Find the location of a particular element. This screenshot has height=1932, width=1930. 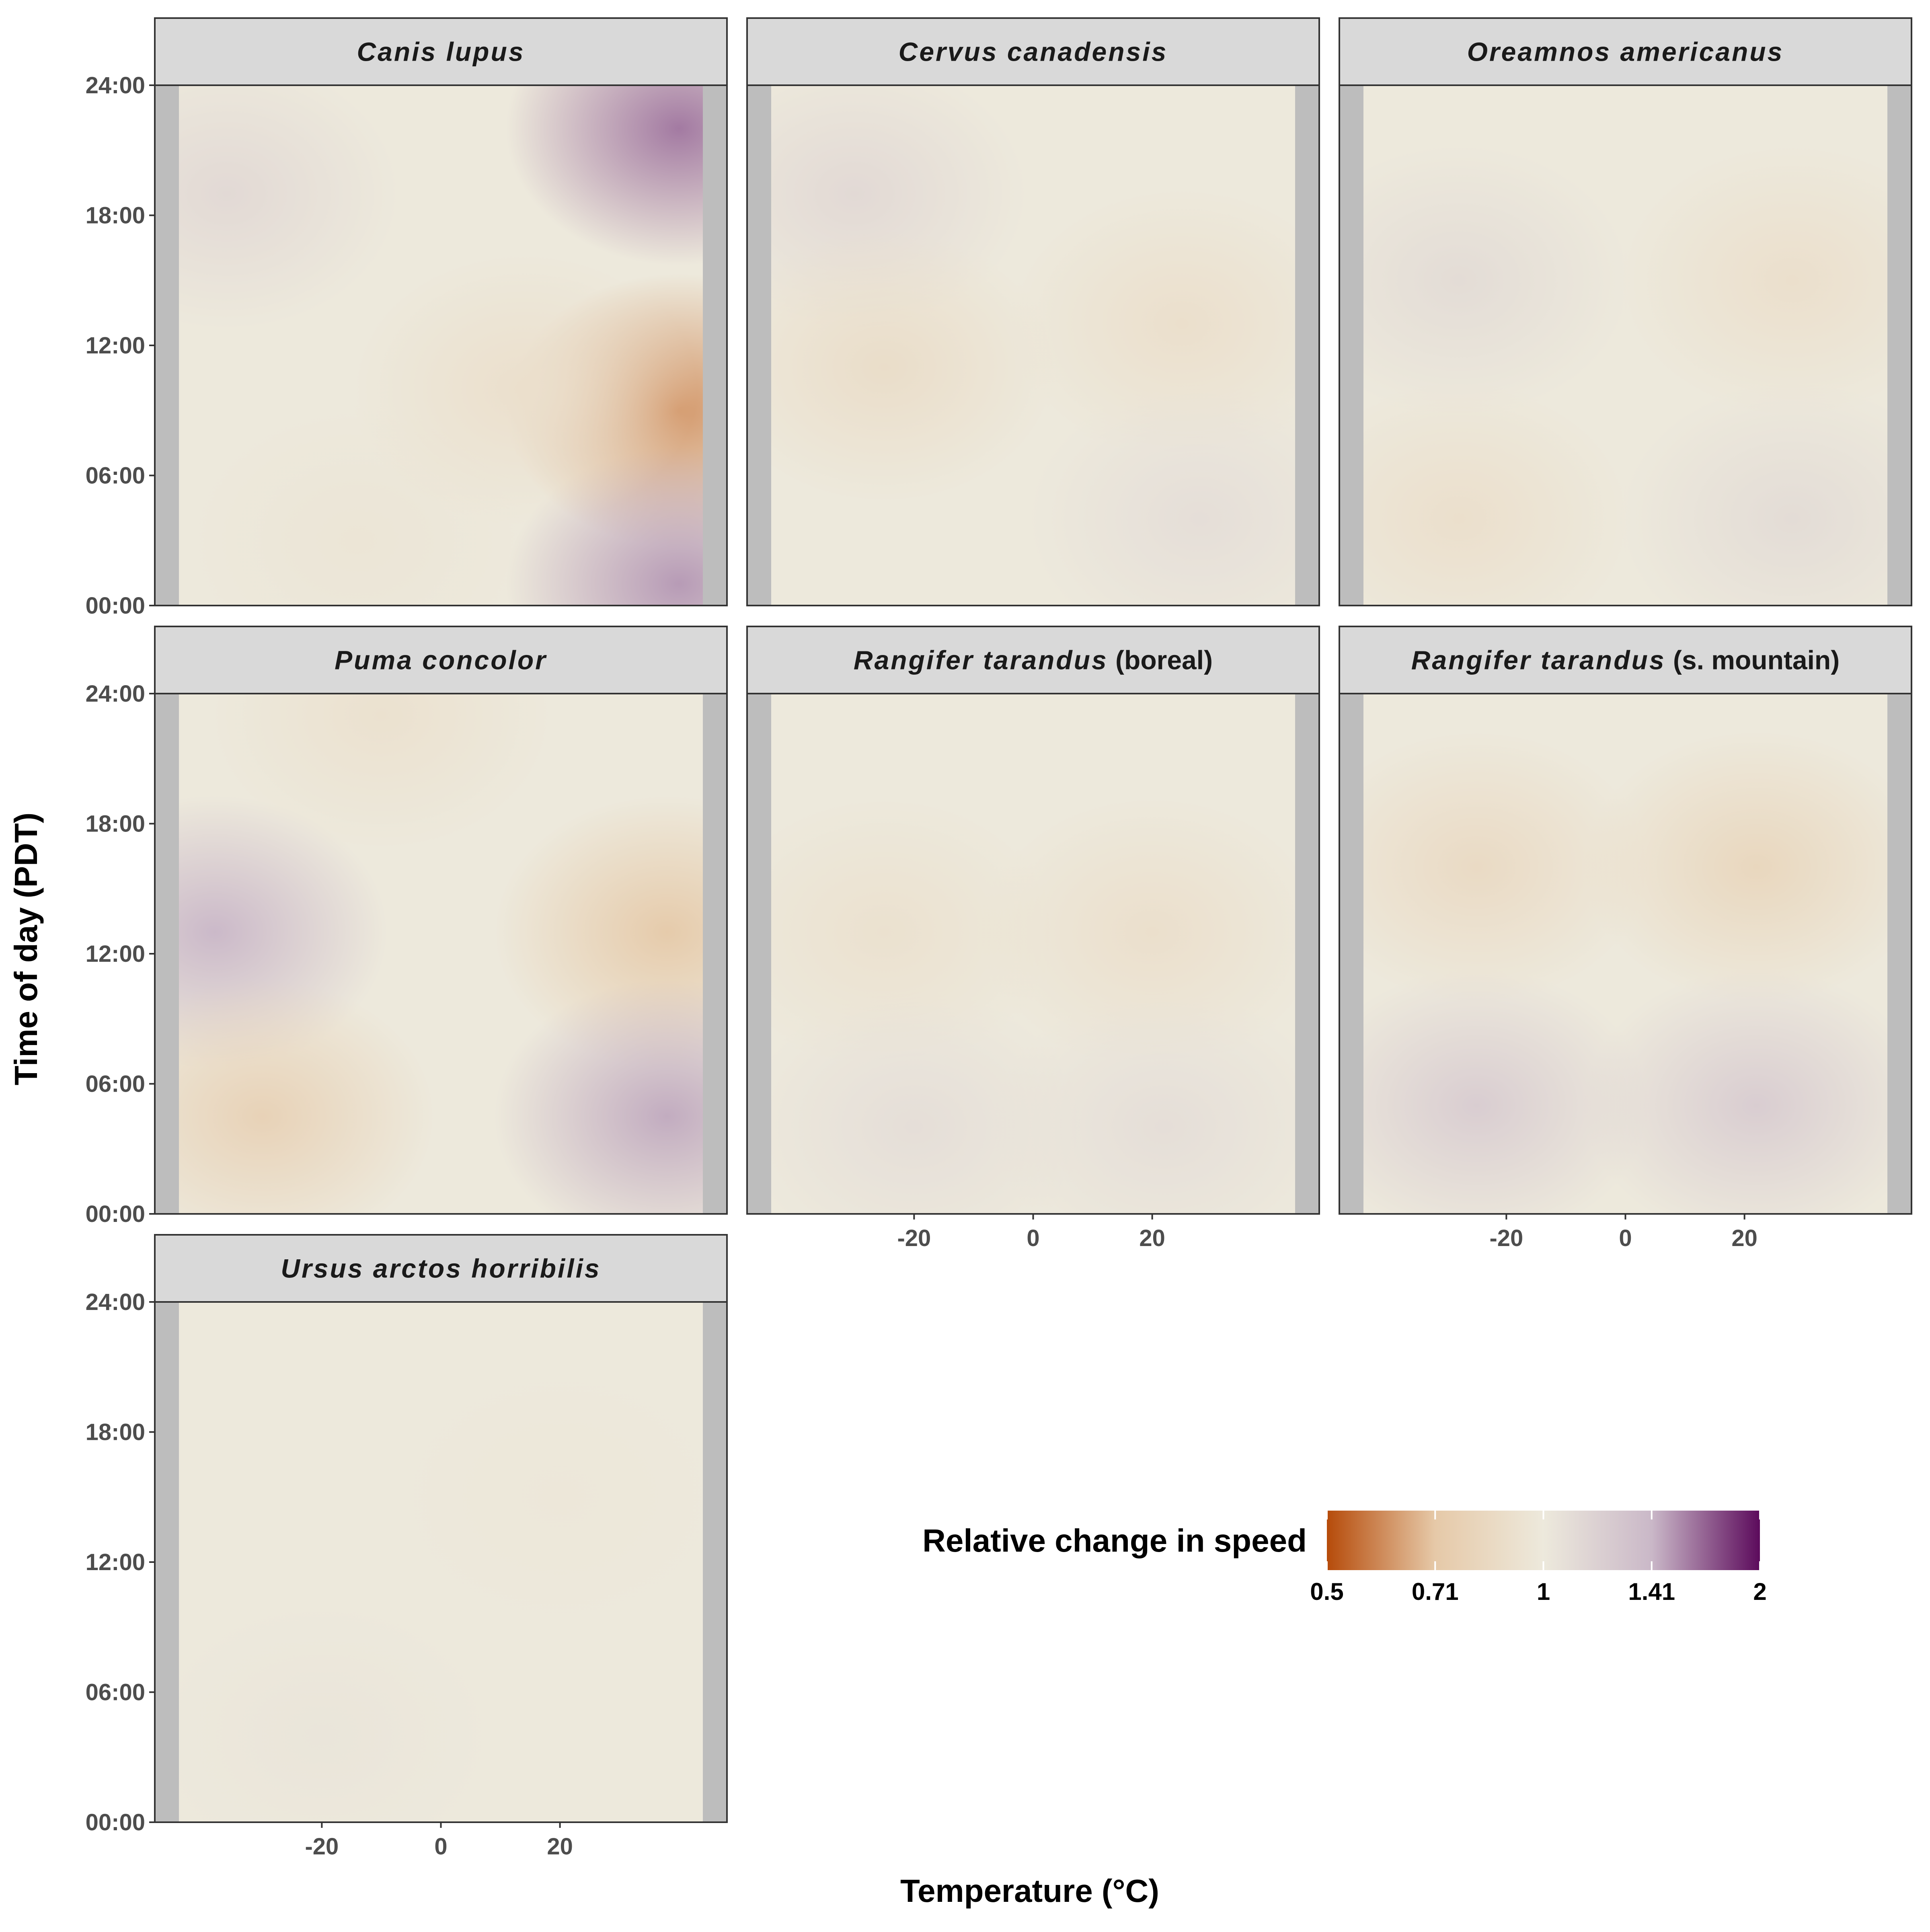

facet-panel: Cervus canadensis is located at coordinates (1033, 311).